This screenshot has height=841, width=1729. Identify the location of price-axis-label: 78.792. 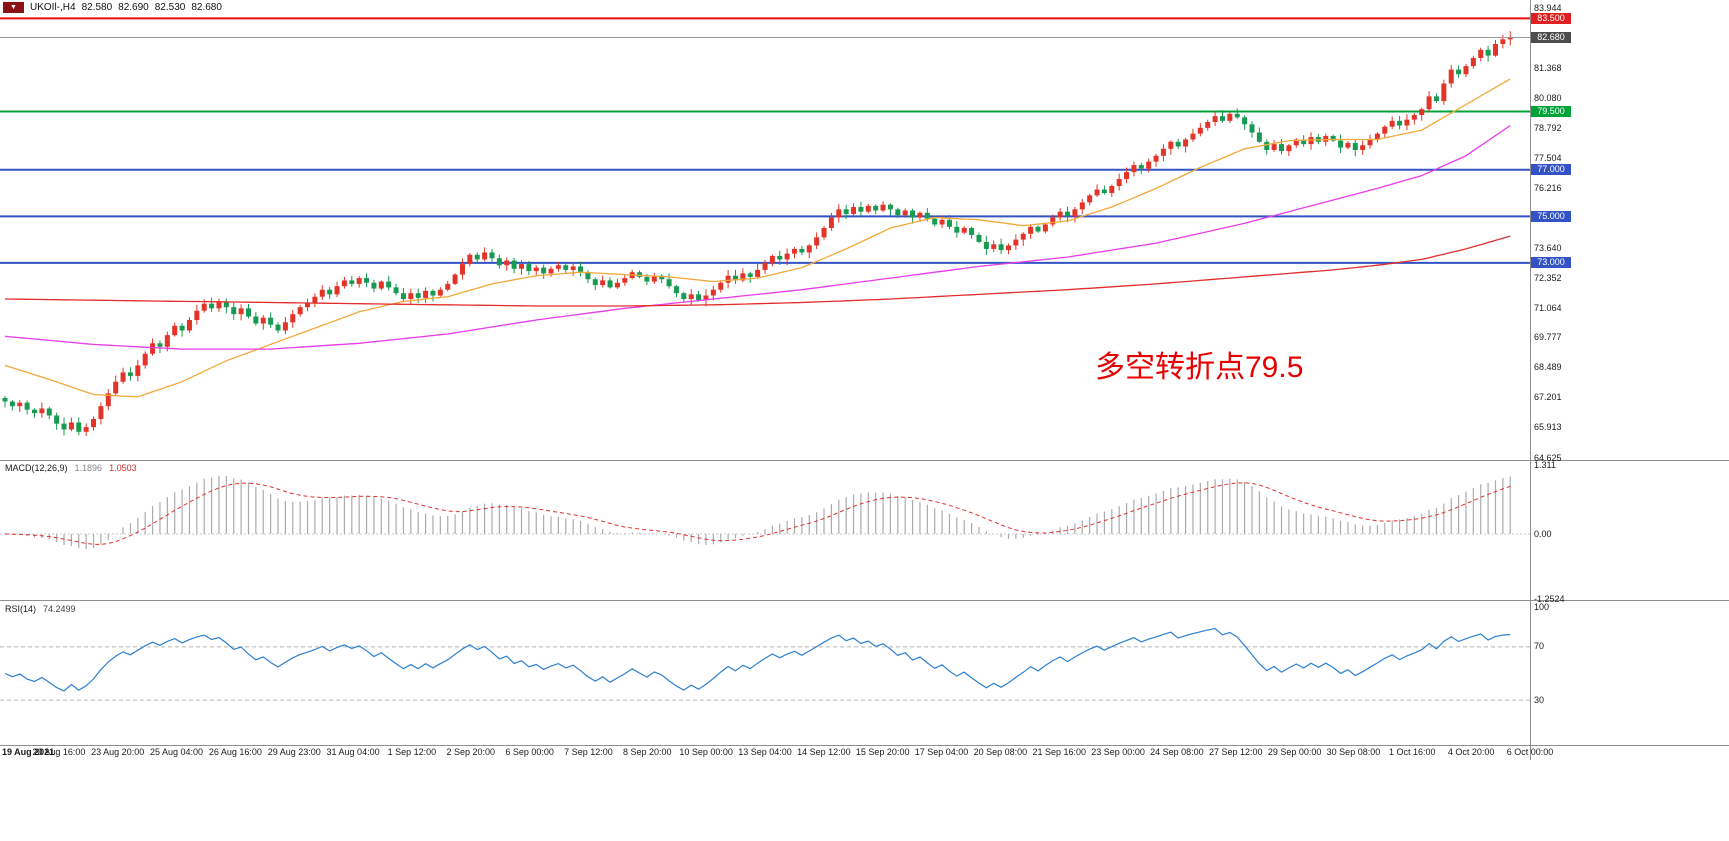
(1548, 127).